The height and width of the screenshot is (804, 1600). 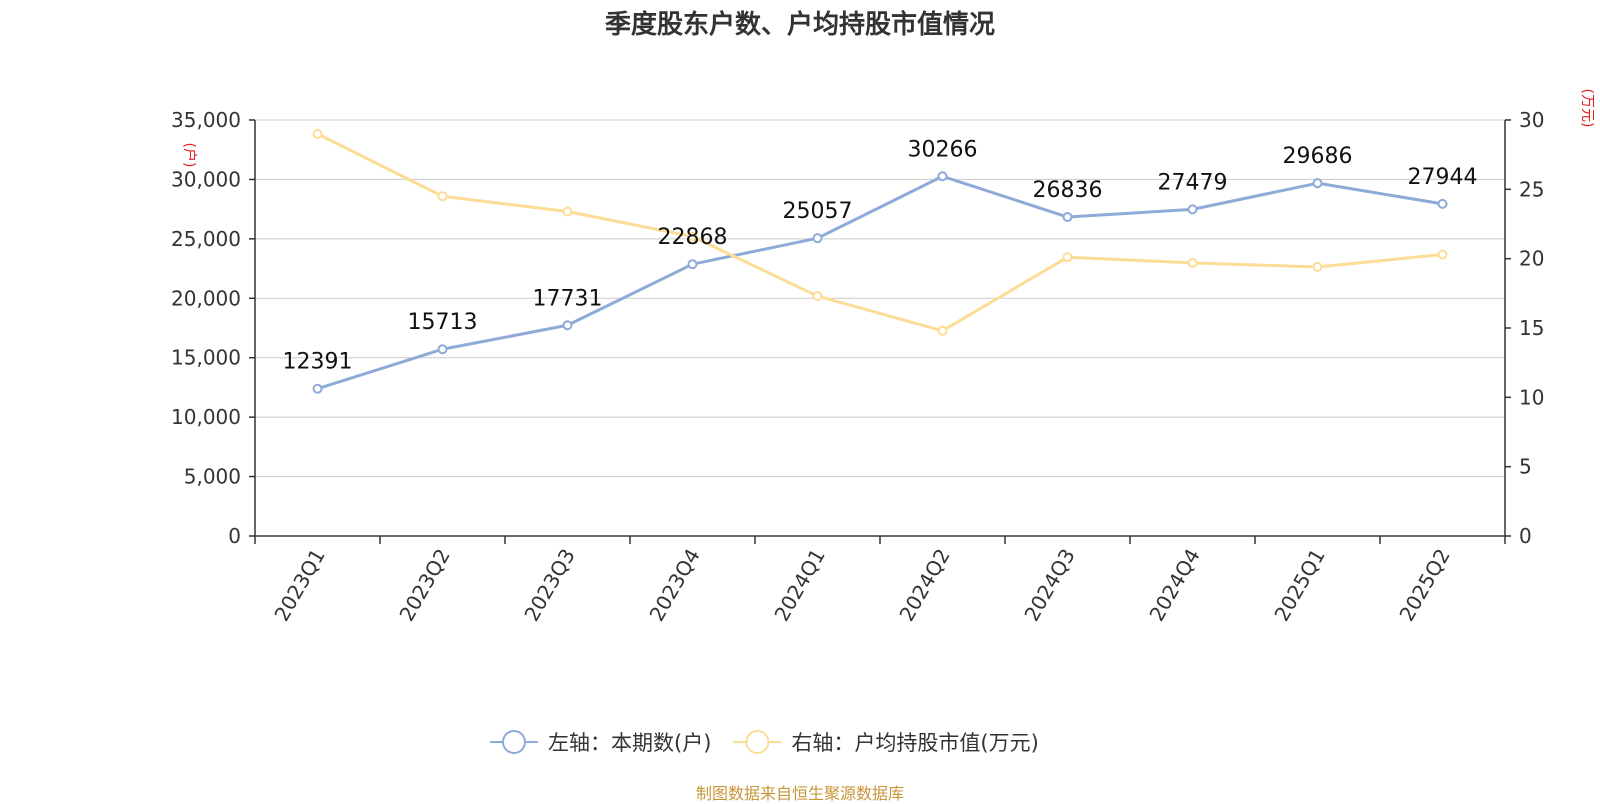 I want to click on right-tick-label: 30, so click(x=1531, y=120).